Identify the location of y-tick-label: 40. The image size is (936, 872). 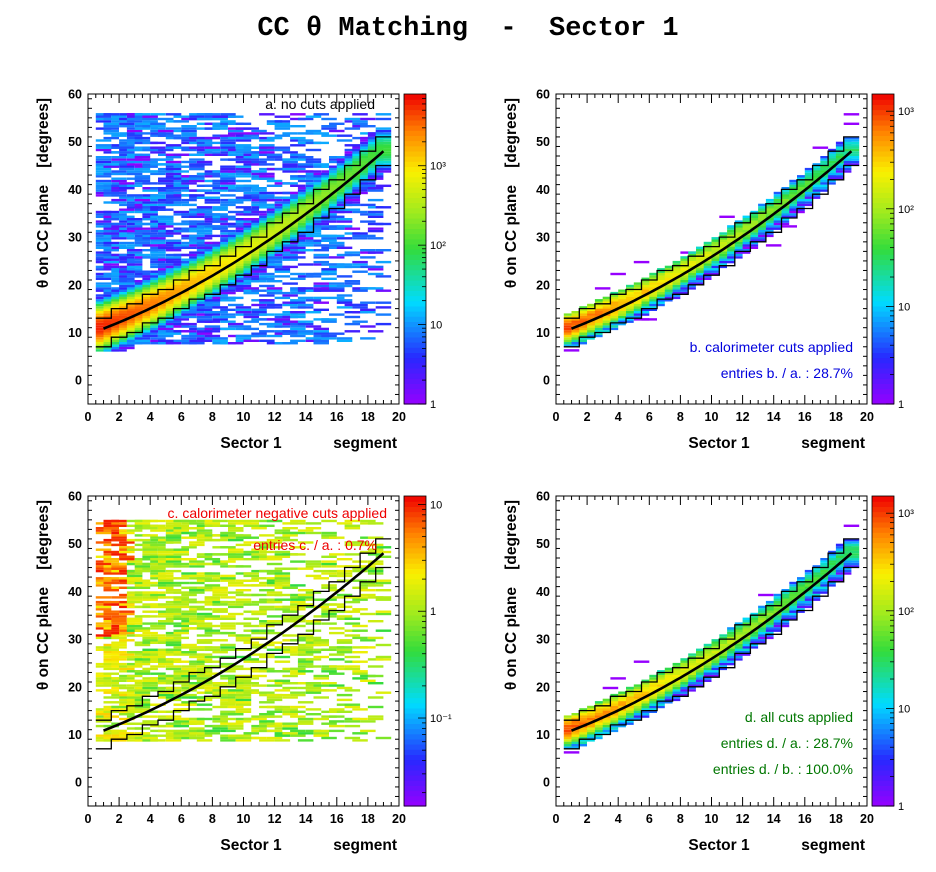
(75, 190).